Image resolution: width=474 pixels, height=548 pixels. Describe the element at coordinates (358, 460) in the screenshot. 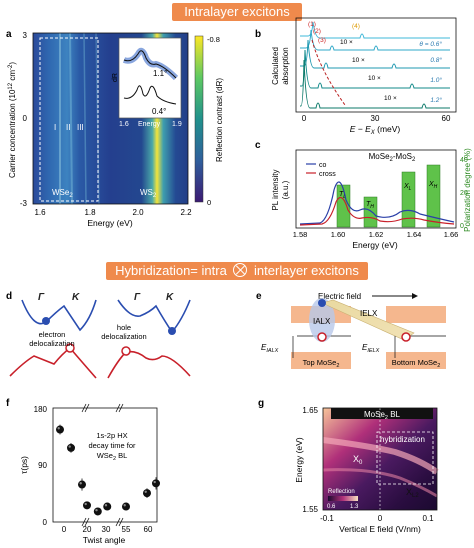

I see `g-x0: X0` at that location.